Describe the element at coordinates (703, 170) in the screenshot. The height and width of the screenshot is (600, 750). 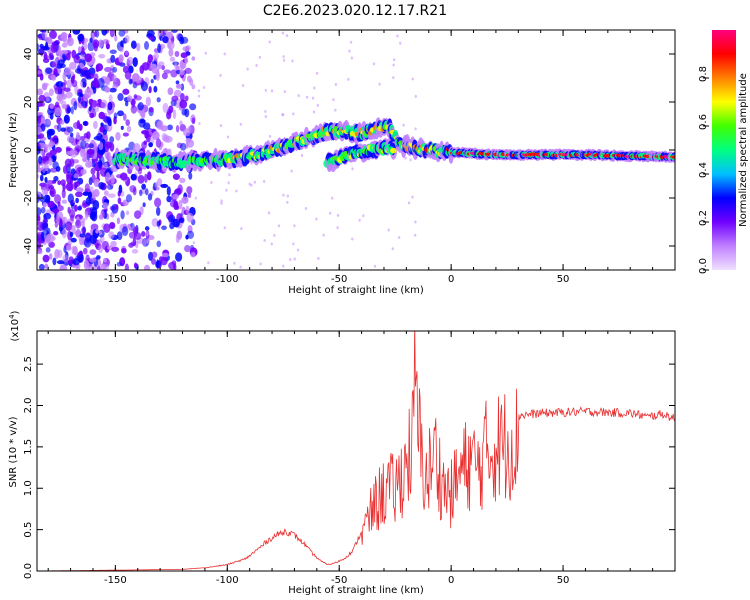
I see `colorbar-ticks: 0.0 0.2 0.4 0.6 0.8` at that location.